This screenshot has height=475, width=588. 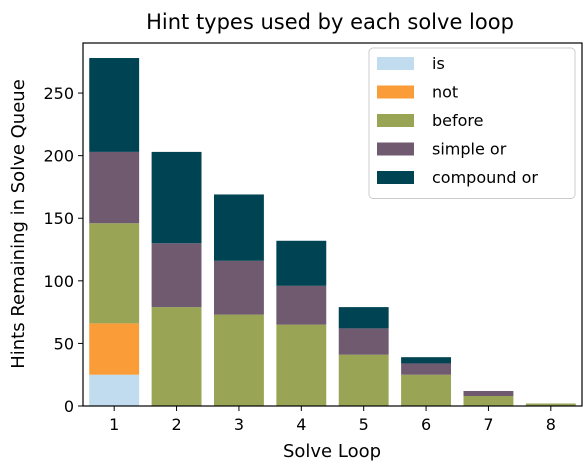 What do you see at coordinates (69, 406) in the screenshot?
I see `y-tick-label: 0` at bounding box center [69, 406].